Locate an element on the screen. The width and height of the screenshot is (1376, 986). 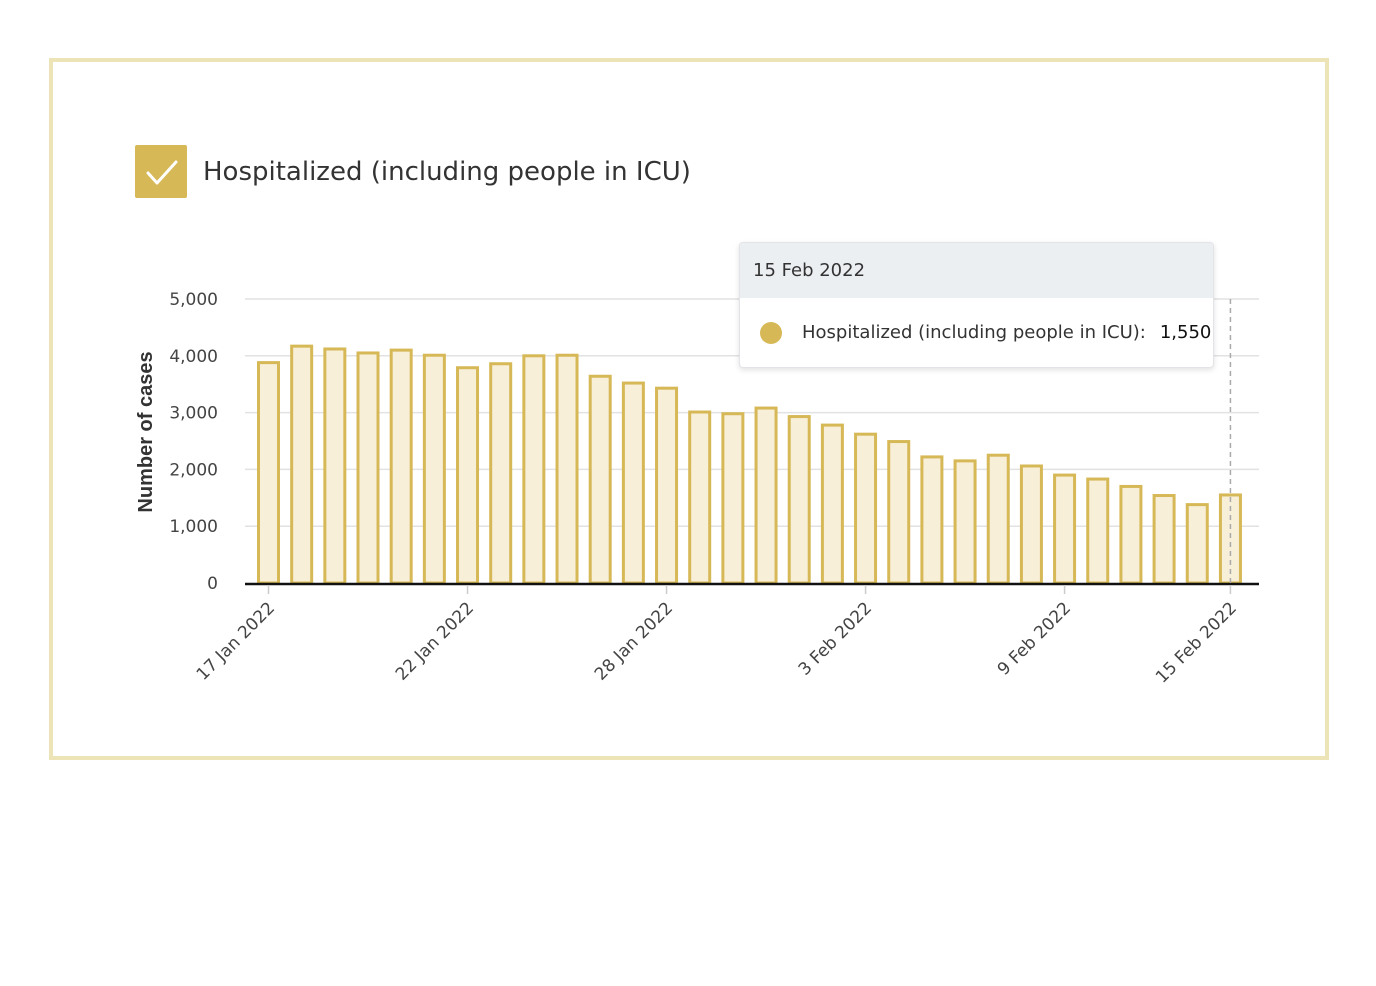
legend-label: Hospitalized (including people in ICU) is located at coordinates (447, 171).